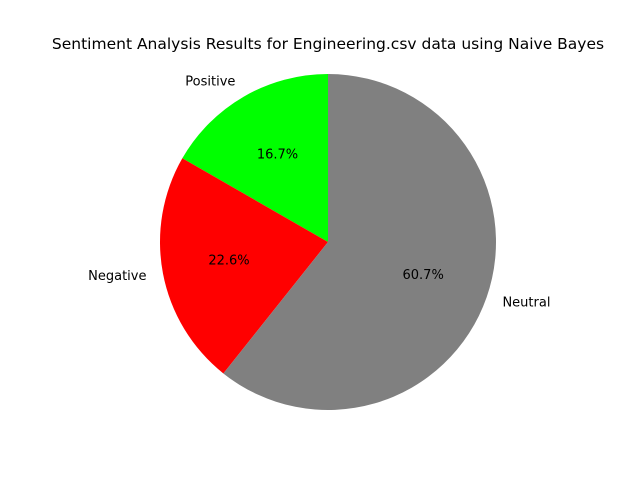 The height and width of the screenshot is (480, 640). I want to click on slice-label-negative: Negative, so click(117, 276).